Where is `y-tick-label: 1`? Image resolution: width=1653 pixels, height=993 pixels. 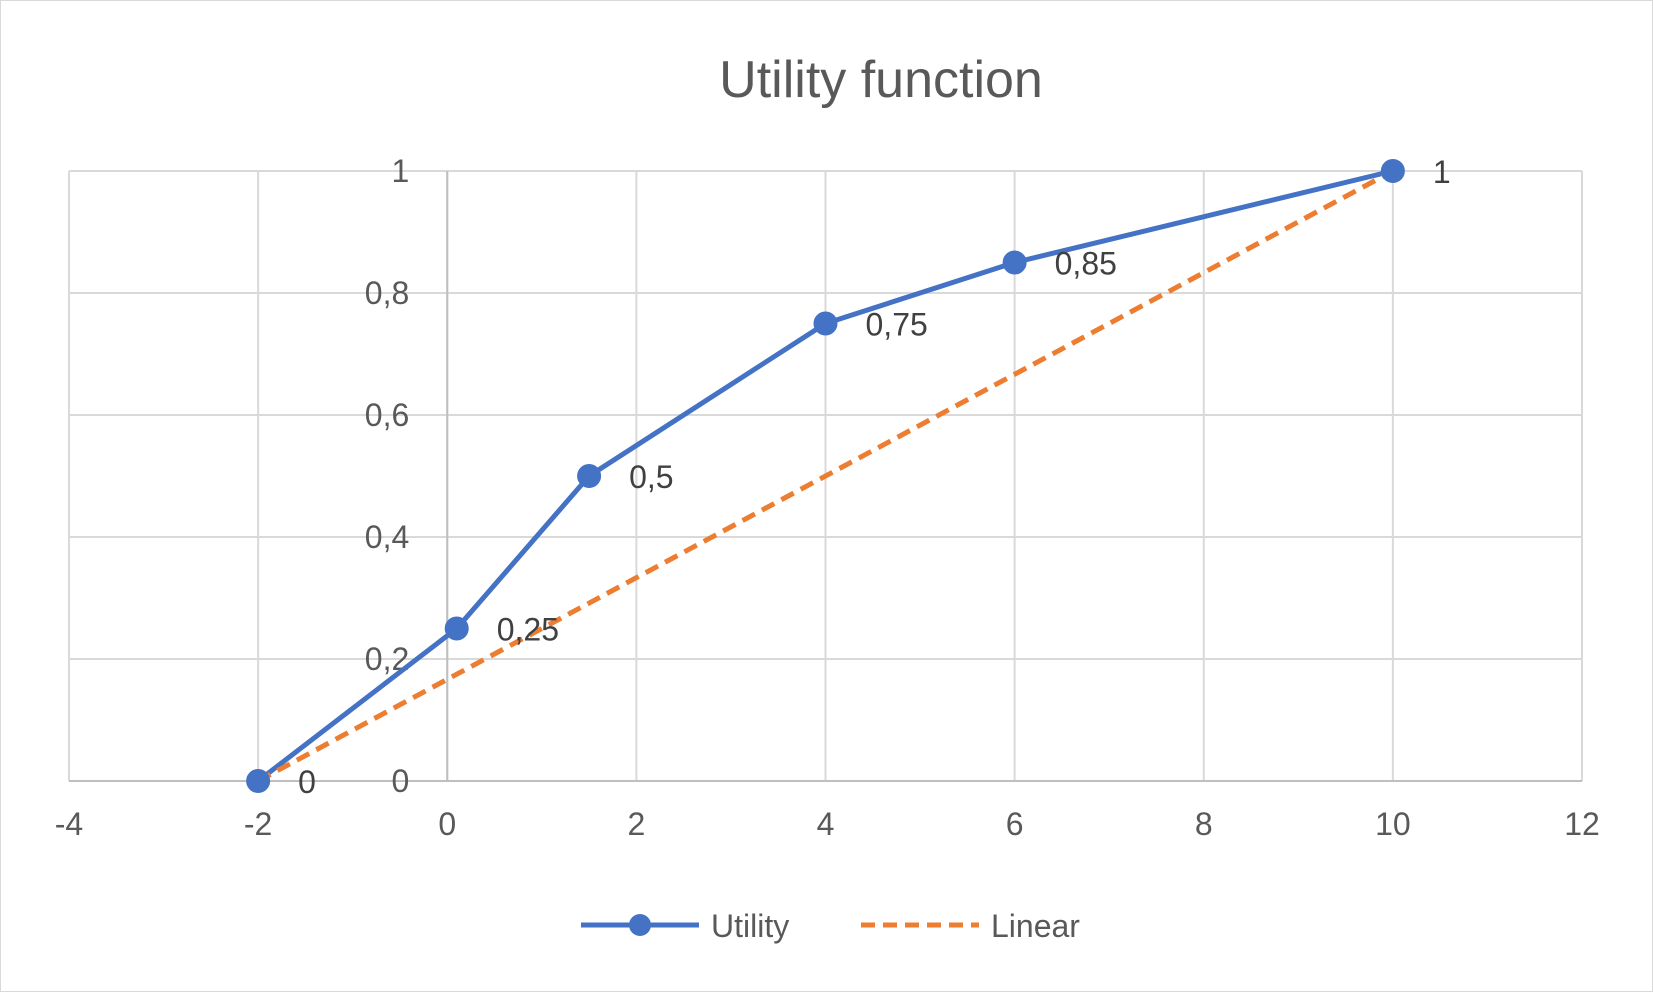 y-tick-label: 1 is located at coordinates (400, 171).